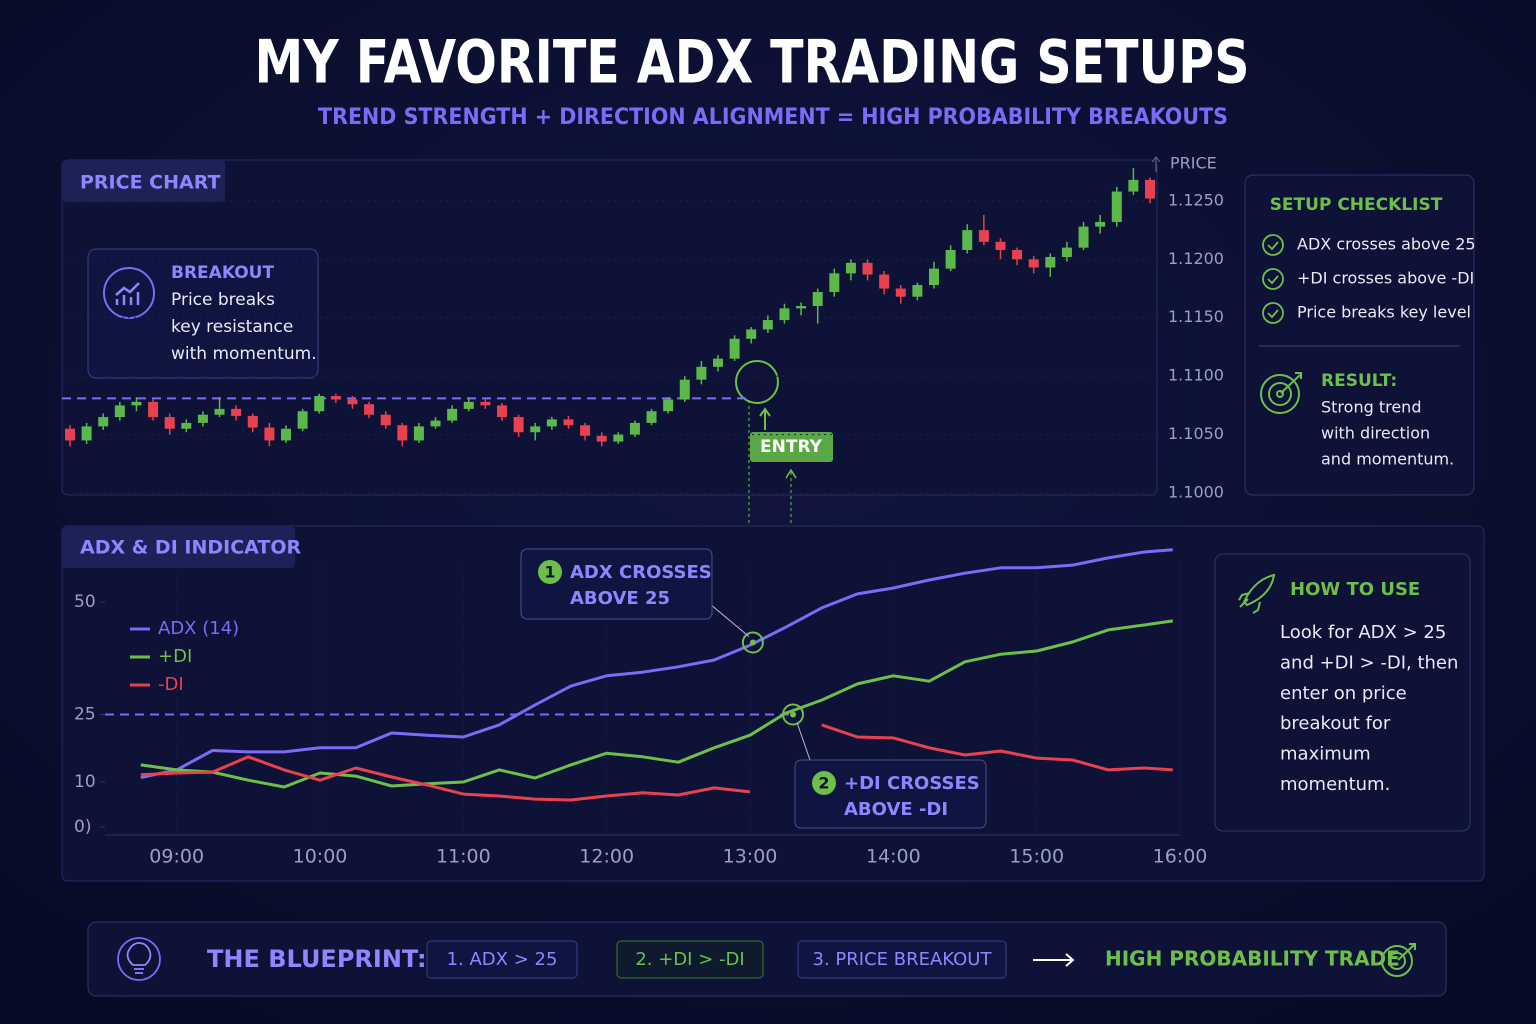 Image resolution: width=1536 pixels, height=1024 pixels. I want to click on x-tick-label: 14:00, so click(893, 857).